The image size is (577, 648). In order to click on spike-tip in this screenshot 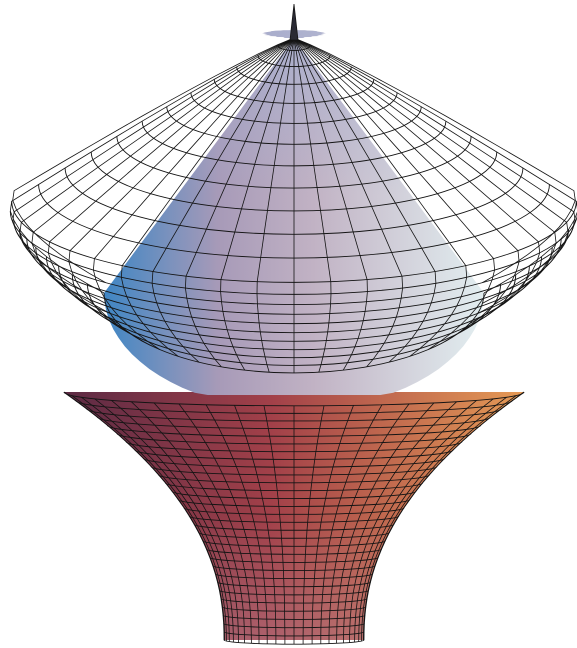, I will do `click(294, 22)`.